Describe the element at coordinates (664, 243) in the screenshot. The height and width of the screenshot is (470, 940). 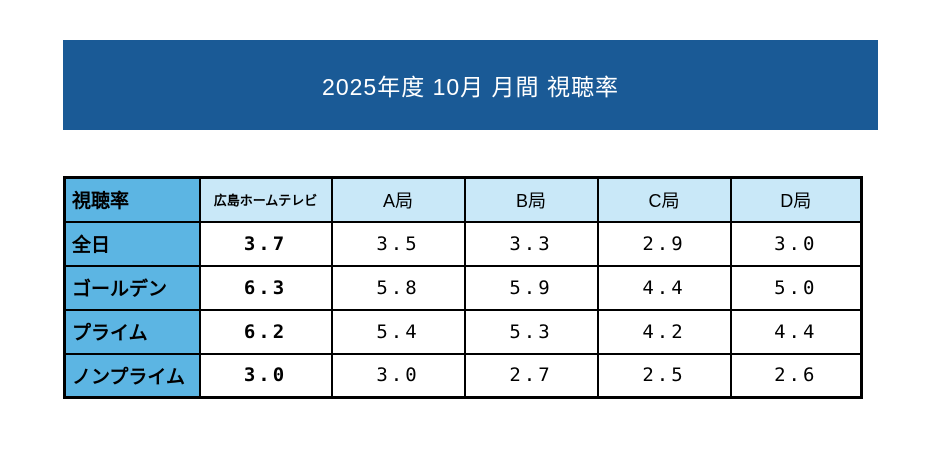
I see `value-cell: 2.9` at that location.